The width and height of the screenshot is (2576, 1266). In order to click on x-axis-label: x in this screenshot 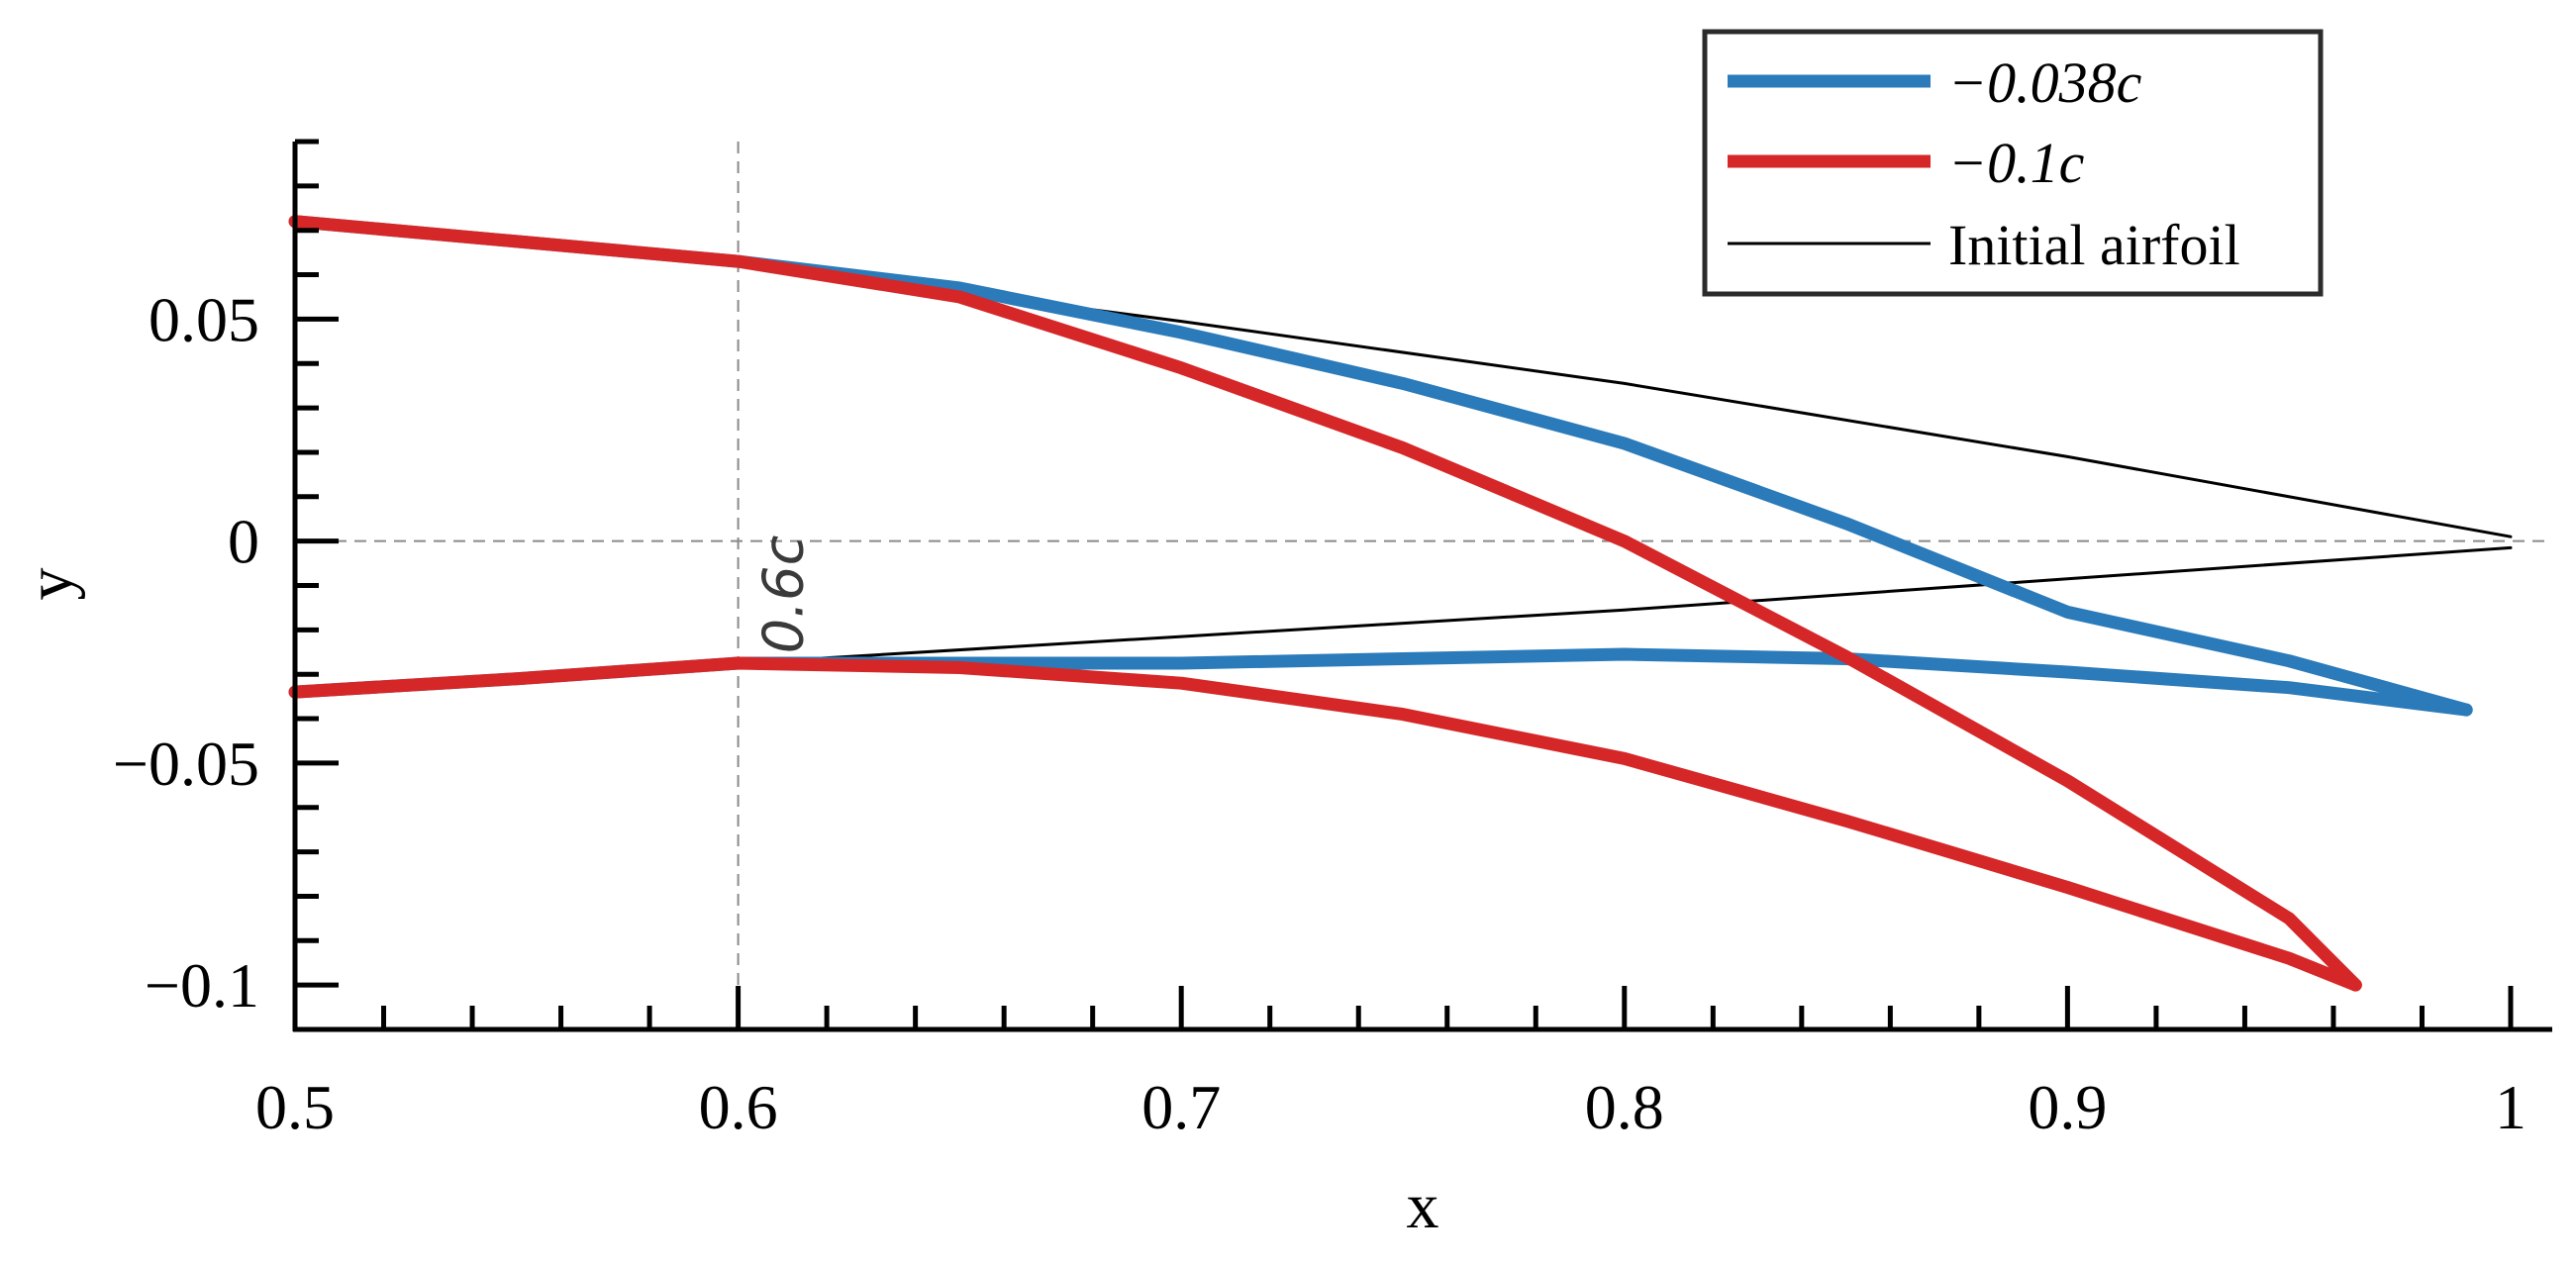, I will do `click(1423, 1206)`.